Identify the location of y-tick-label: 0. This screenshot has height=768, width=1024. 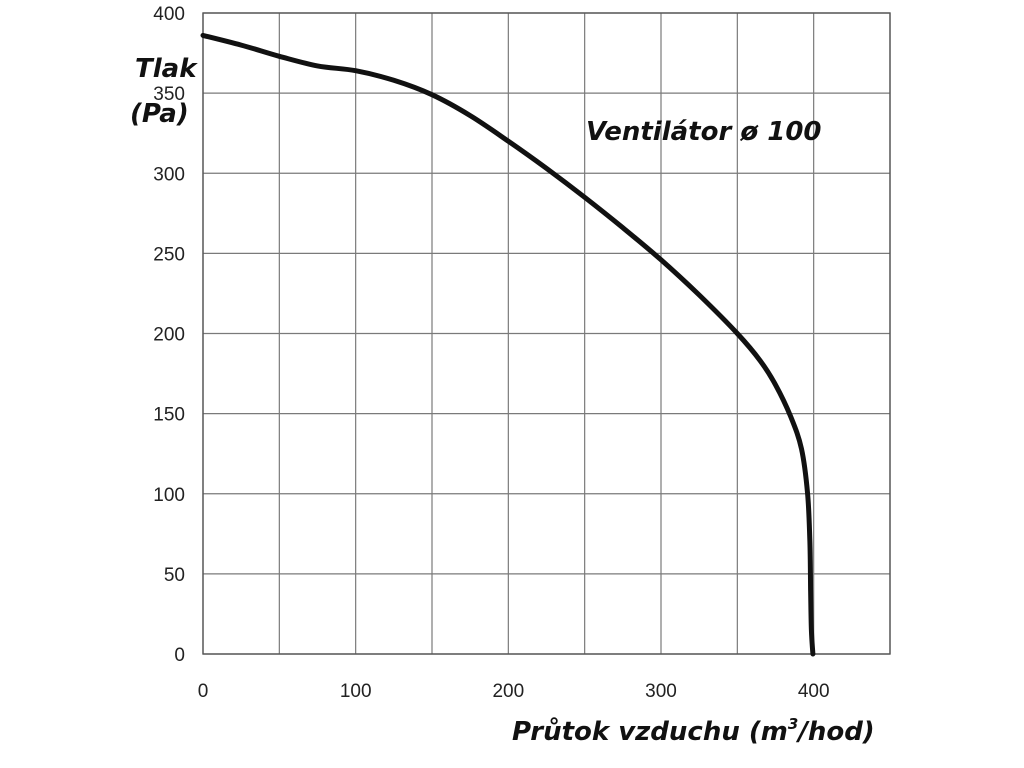
(179, 655).